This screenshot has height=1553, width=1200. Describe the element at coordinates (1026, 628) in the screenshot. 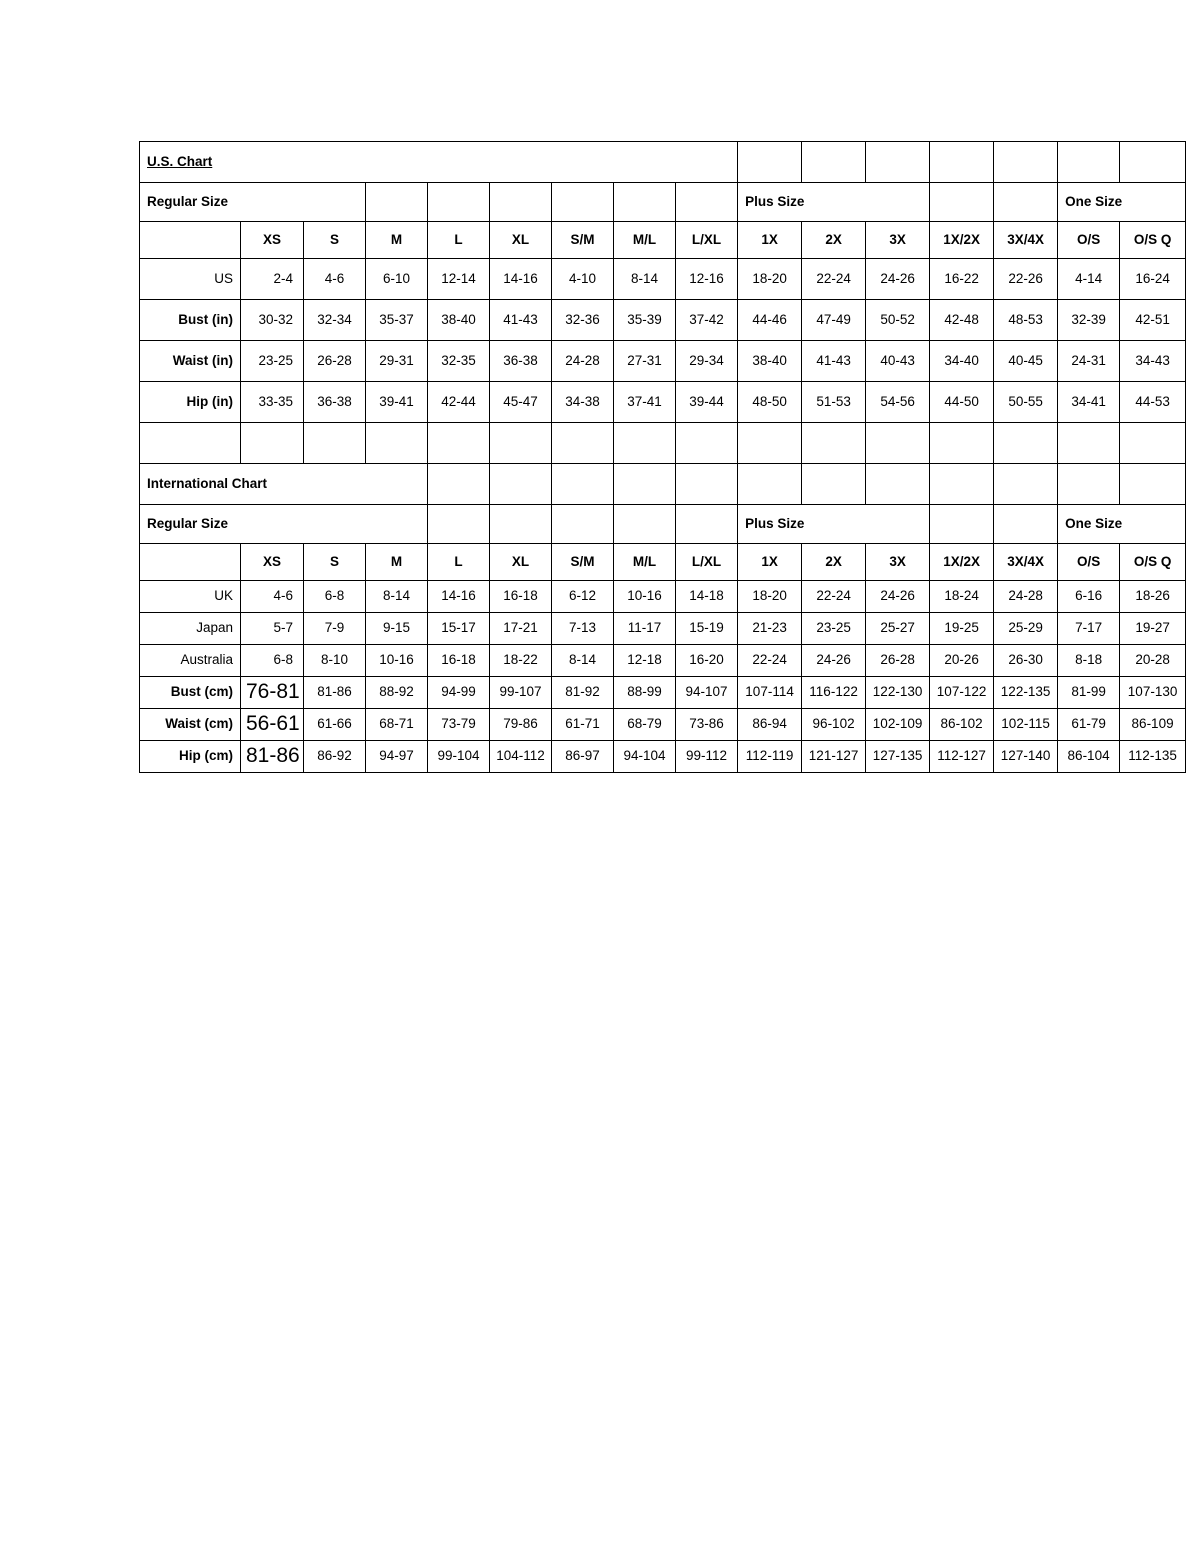

I see `data-cell: 25-29` at that location.